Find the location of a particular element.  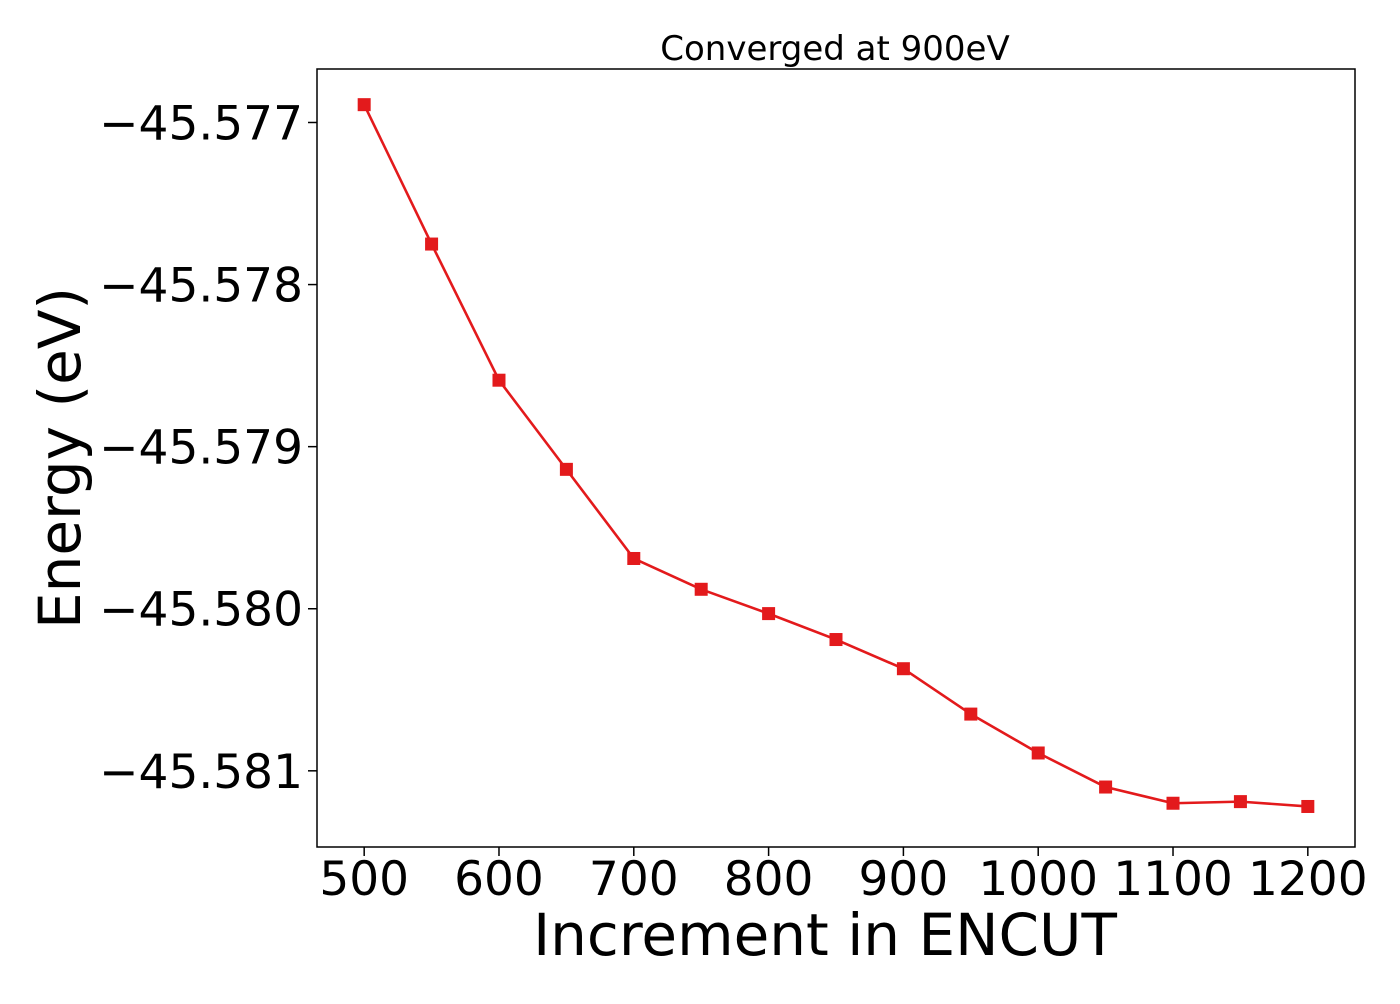

x-tick-label: 900 is located at coordinates (904, 879).